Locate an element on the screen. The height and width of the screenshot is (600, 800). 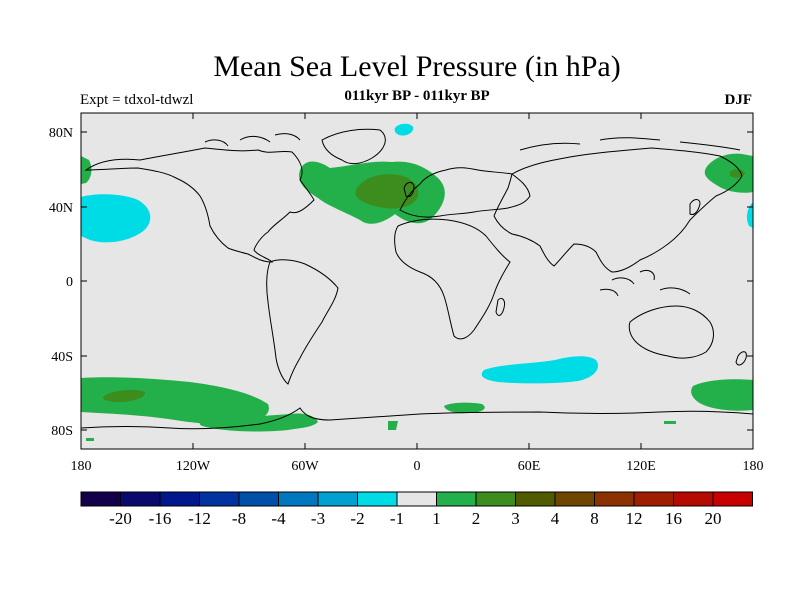
anomaly-north-pacific-neg is located at coordinates (116, 218).